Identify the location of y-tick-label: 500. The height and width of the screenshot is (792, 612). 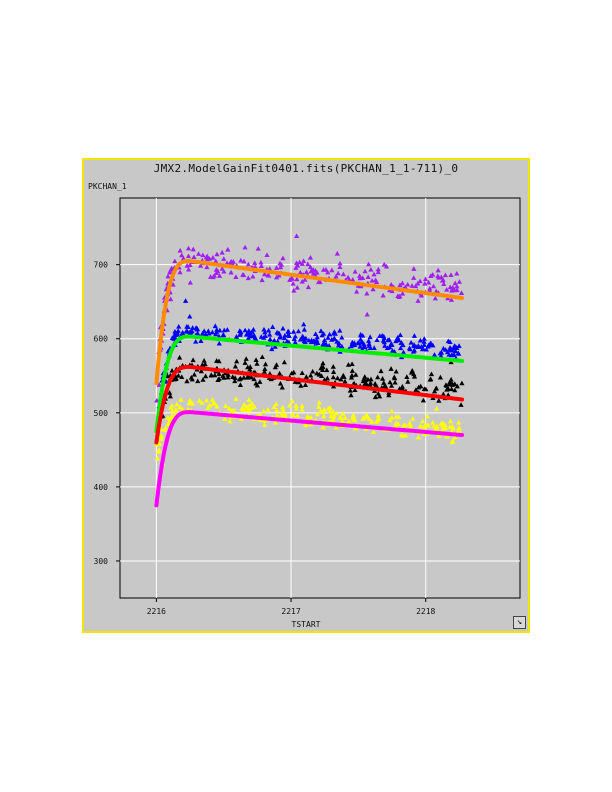
(101, 413).